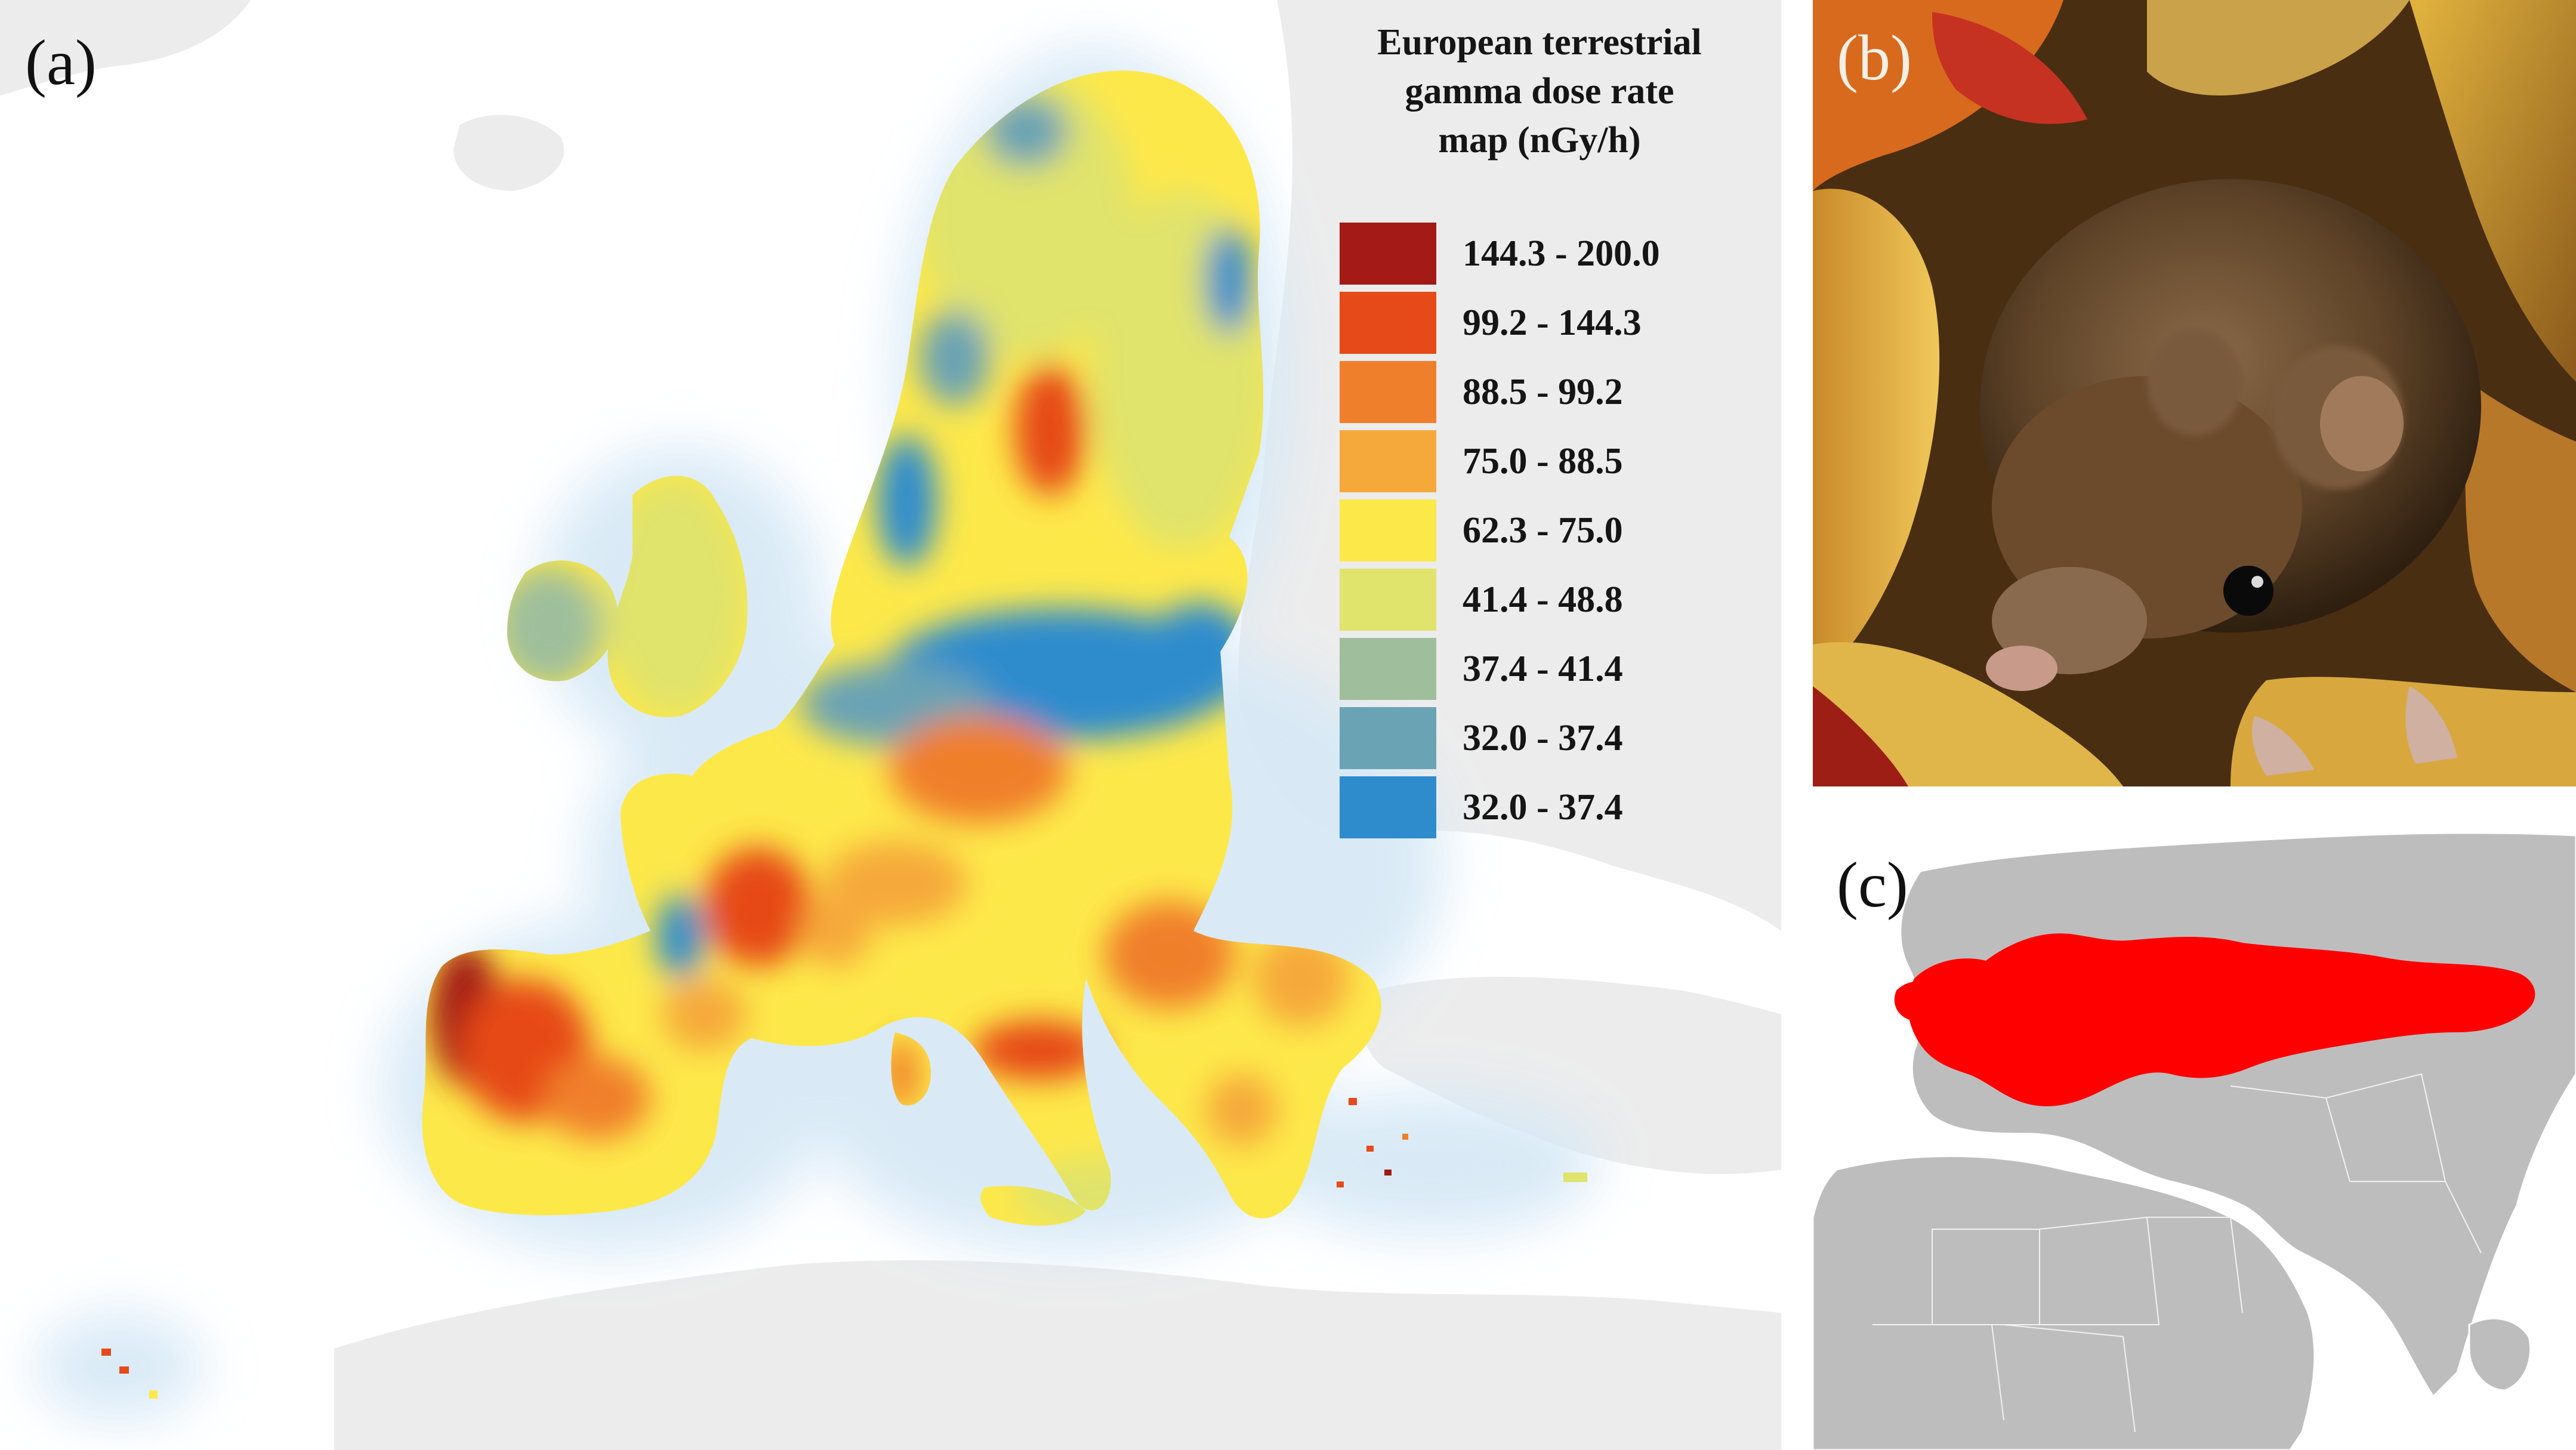 This screenshot has height=1450, width=2576. Describe the element at coordinates (1539, 42) in the screenshot. I see `legend-title-line-1: European terrestrial` at that location.